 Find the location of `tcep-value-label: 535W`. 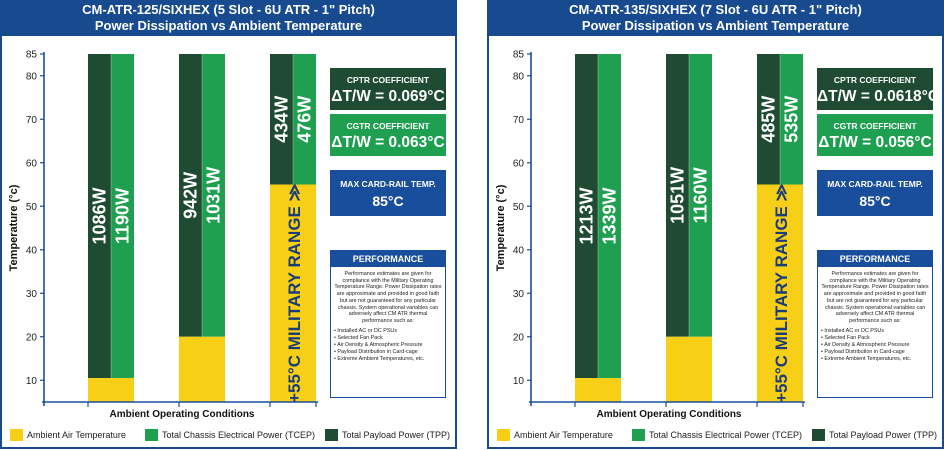

tcep-value-label: 535W is located at coordinates (792, 119).